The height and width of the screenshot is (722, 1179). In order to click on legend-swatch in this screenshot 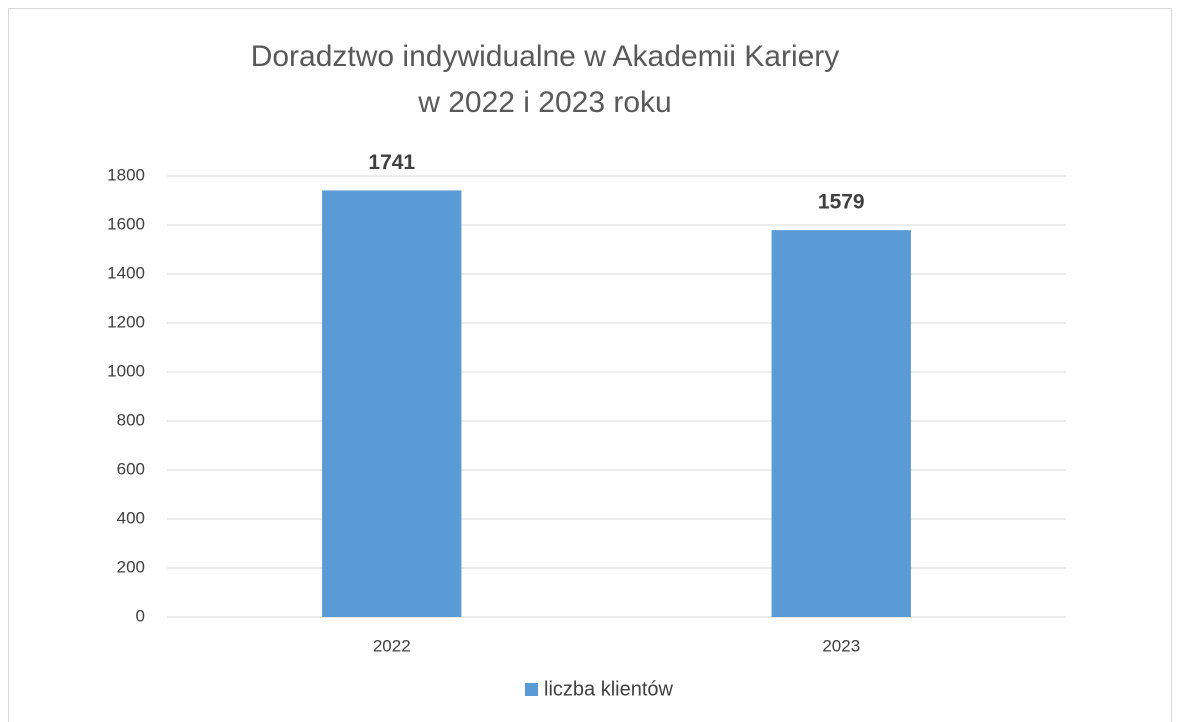, I will do `click(531, 689)`.